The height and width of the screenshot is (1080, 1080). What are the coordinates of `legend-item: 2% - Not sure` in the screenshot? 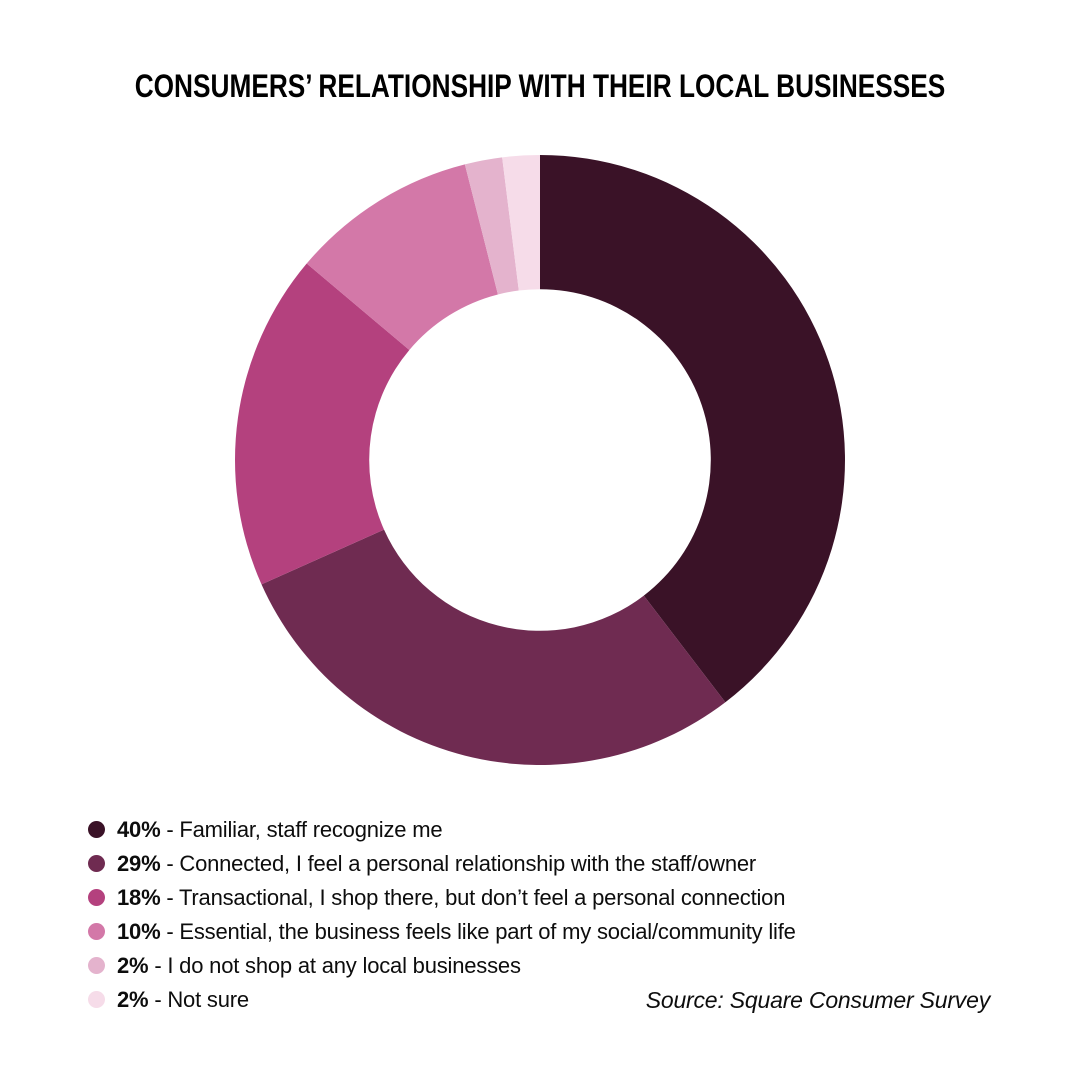 It's located at (442, 999).